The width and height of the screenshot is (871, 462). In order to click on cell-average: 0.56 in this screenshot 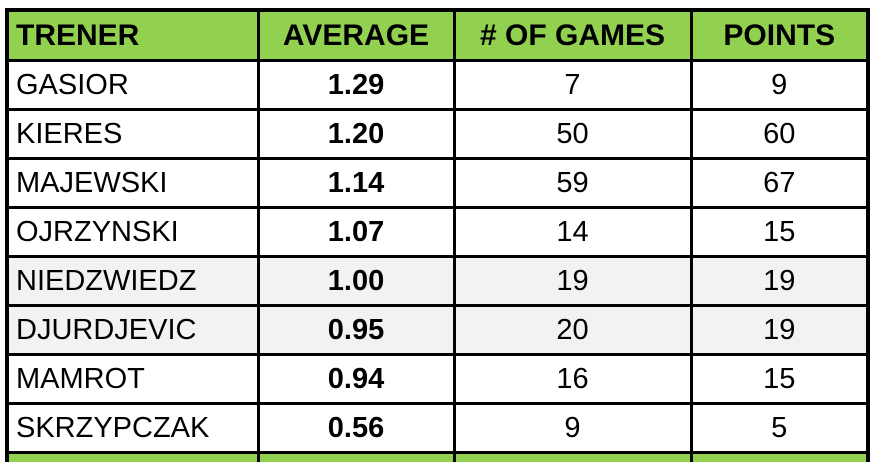, I will do `click(356, 428)`.